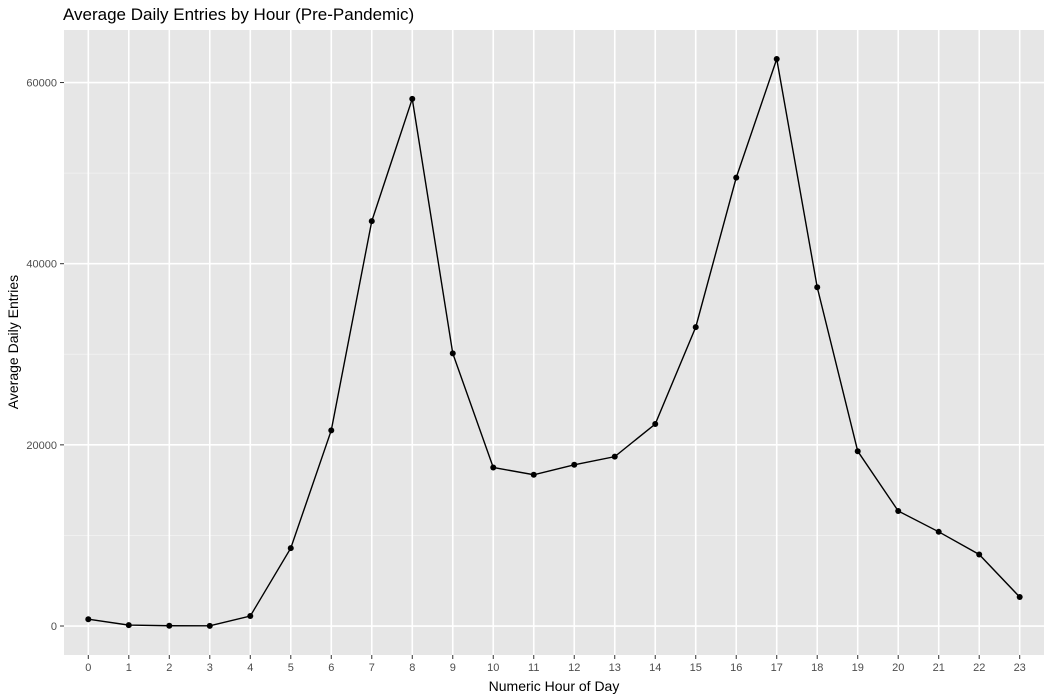 The height and width of the screenshot is (700, 1050). Describe the element at coordinates (412, 668) in the screenshot. I see `x-tick-label: 8` at that location.